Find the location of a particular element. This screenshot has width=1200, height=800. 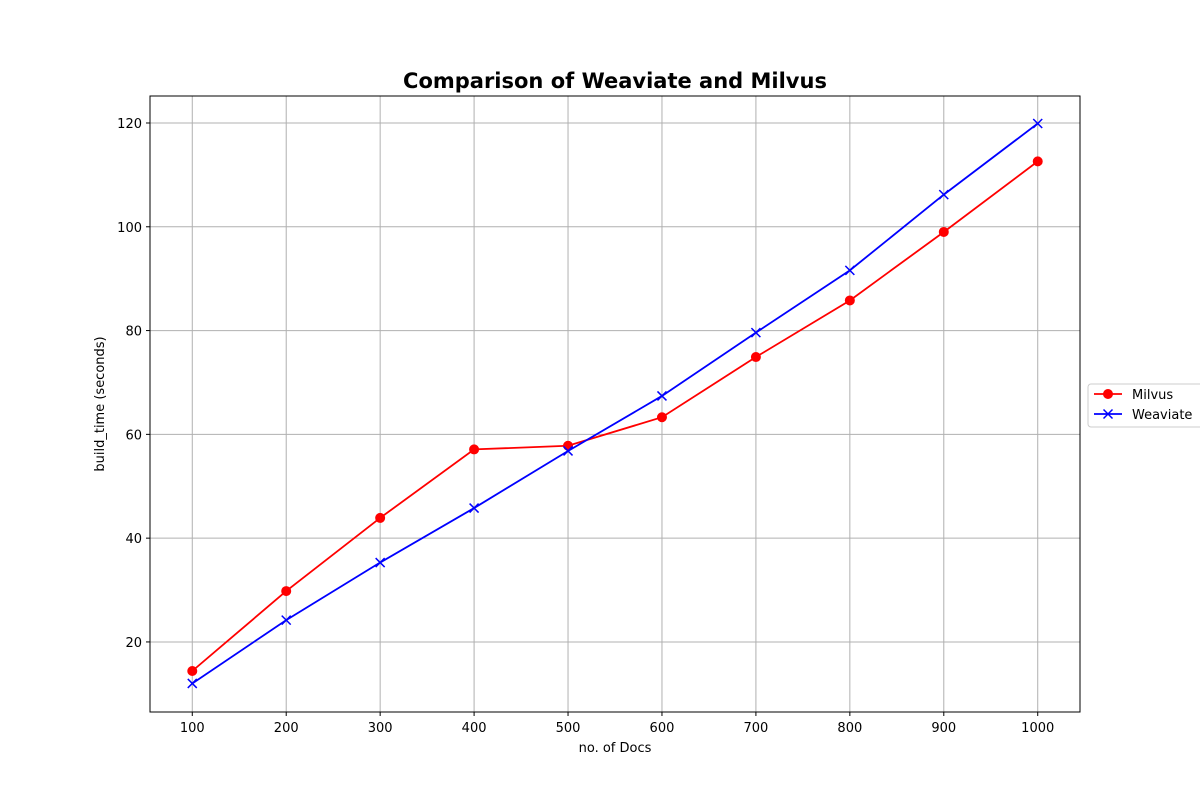

x-tick-label: 700 is located at coordinates (755, 728).